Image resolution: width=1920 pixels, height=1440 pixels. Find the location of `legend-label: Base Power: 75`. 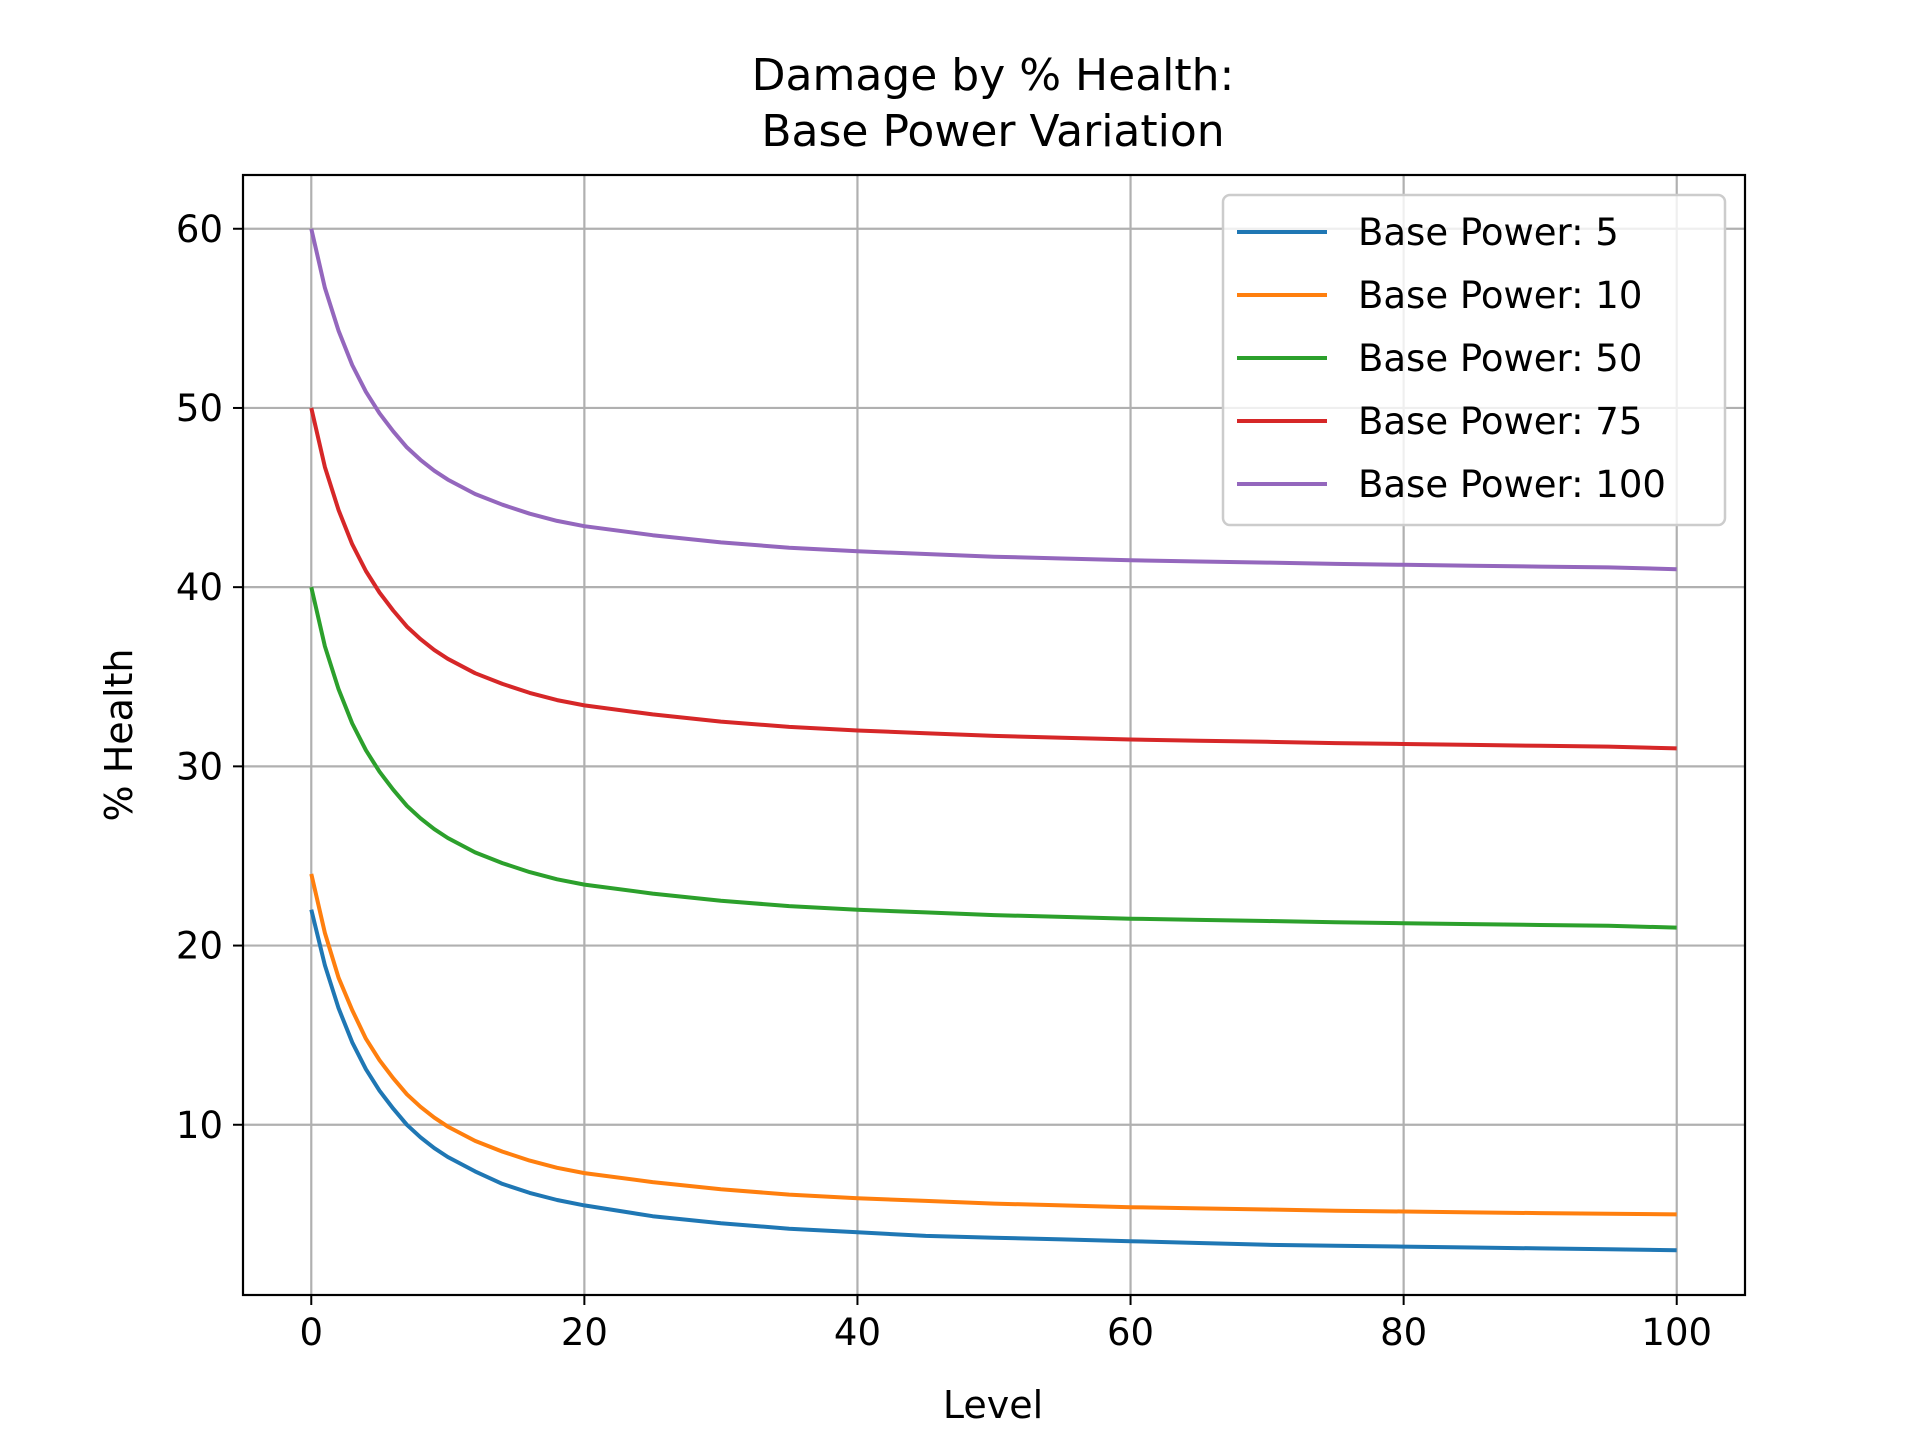

legend-label: Base Power: 75 is located at coordinates (1500, 421).